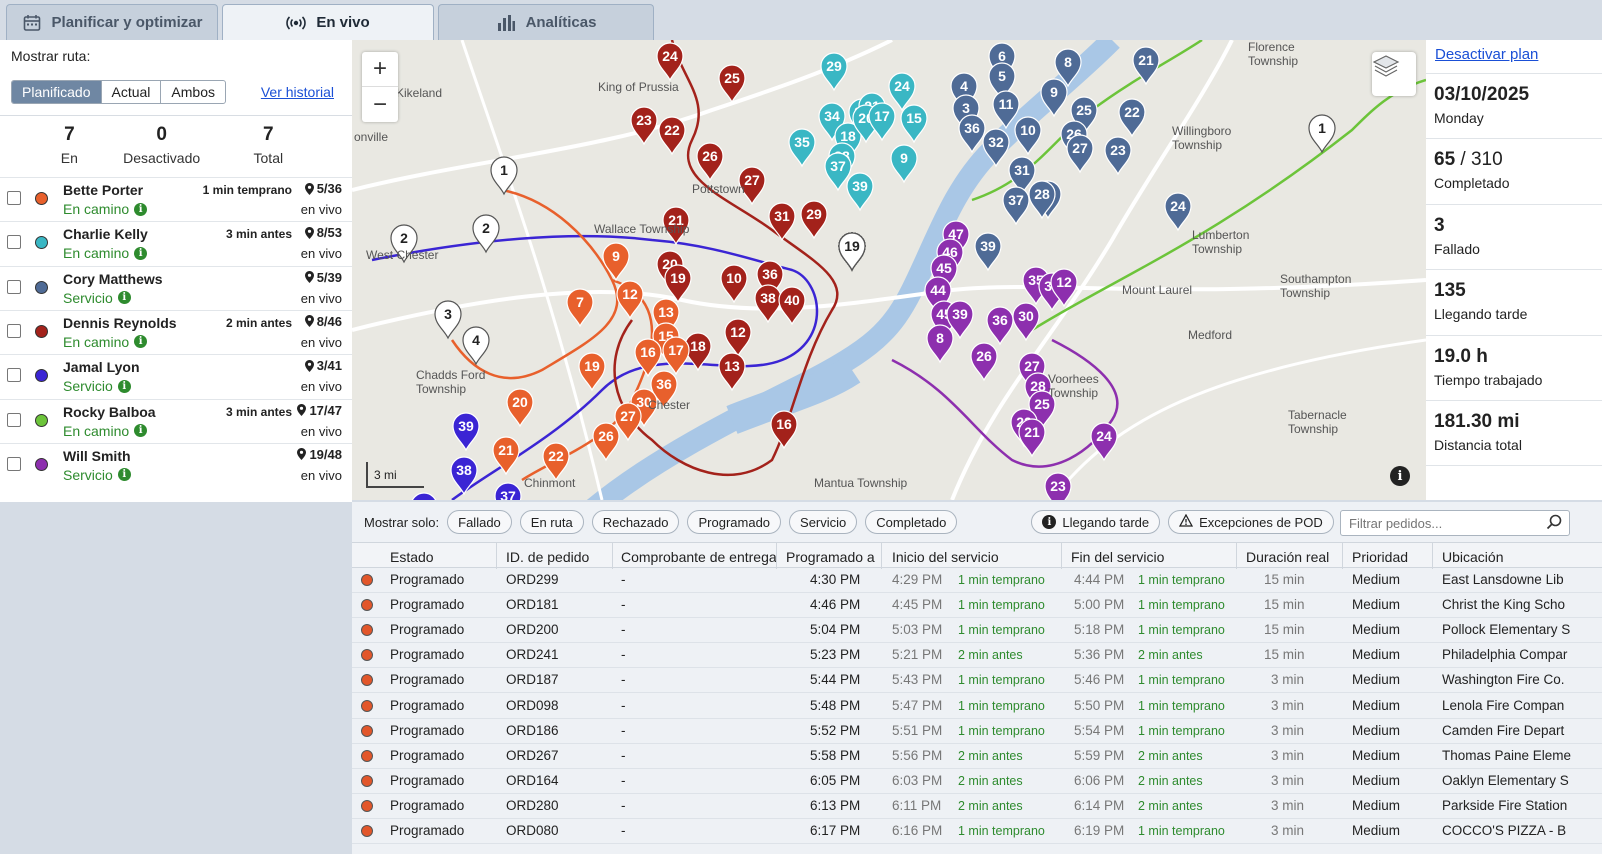 This screenshot has width=1602, height=854. What do you see at coordinates (1380, 557) in the screenshot?
I see `col-prioridad: Prioridad` at bounding box center [1380, 557].